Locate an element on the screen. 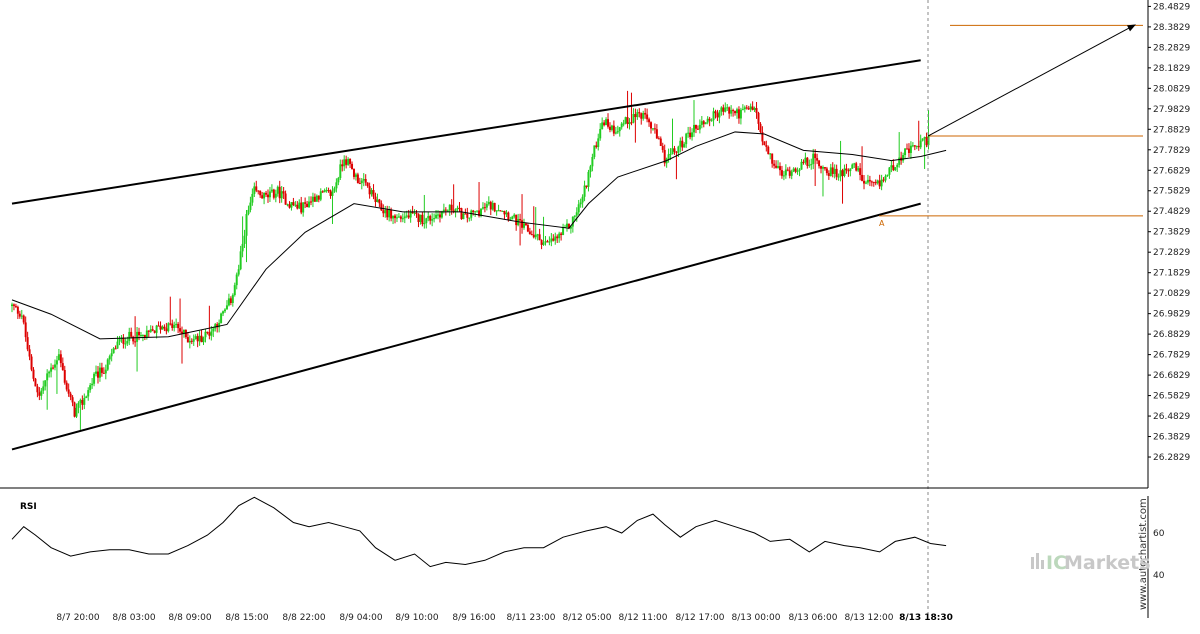  rsi-title: RSI is located at coordinates (28, 507).